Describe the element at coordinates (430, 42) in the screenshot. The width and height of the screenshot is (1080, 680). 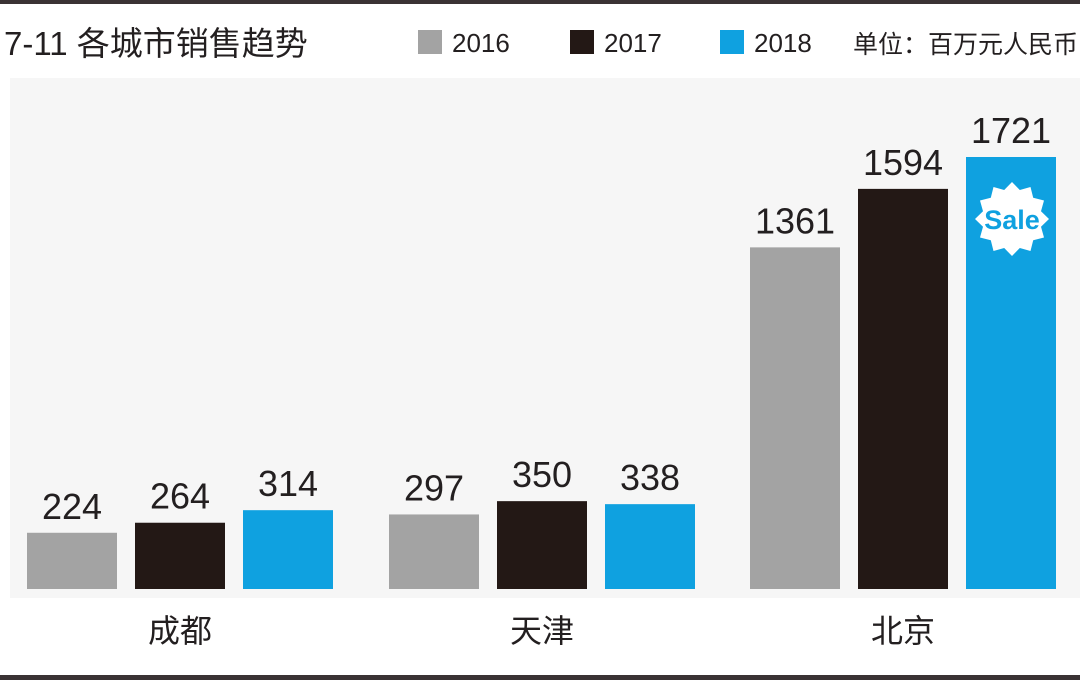
I see `legend-swatch-2016` at that location.